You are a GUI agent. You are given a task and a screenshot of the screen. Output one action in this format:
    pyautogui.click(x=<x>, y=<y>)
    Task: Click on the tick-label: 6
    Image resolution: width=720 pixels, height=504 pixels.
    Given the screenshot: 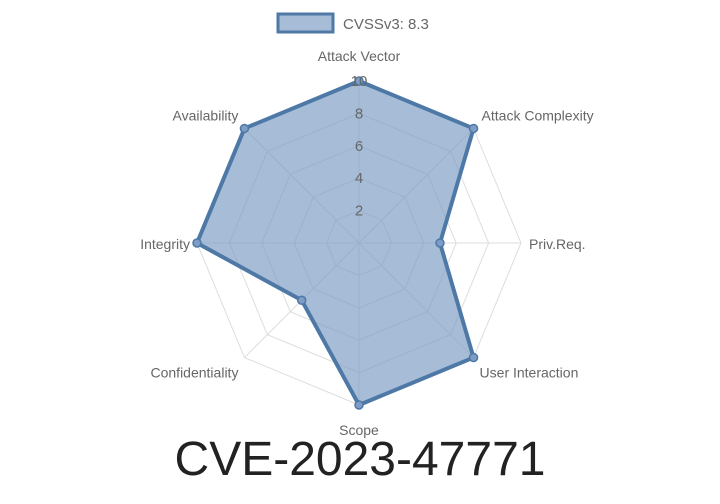 What is the action you would take?
    pyautogui.click(x=359, y=146)
    